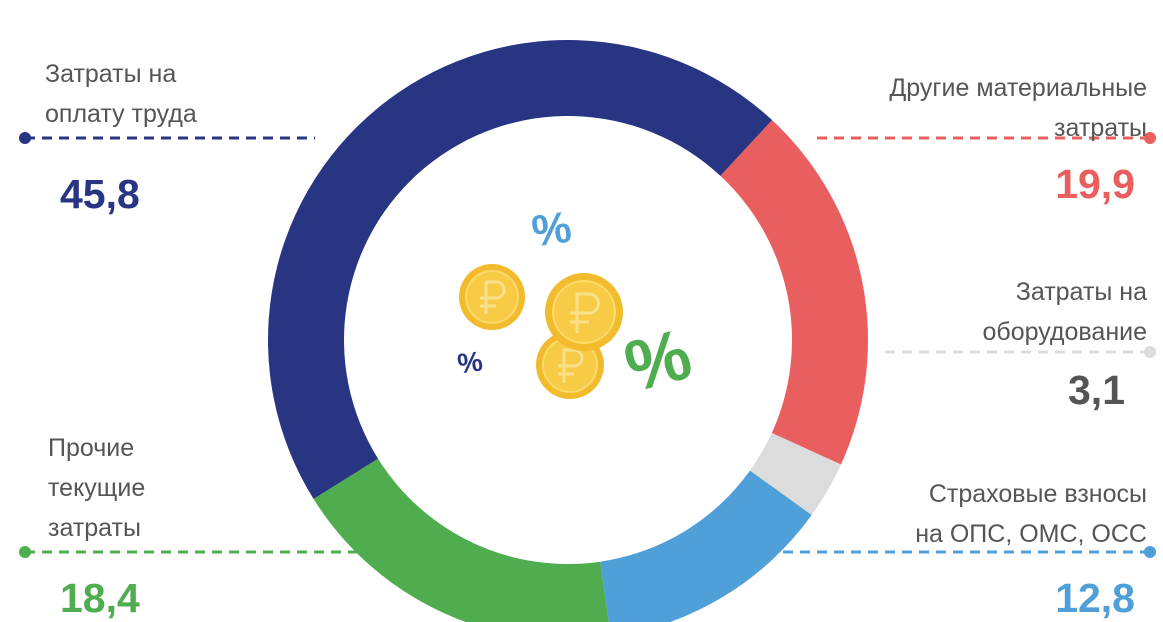 The width and height of the screenshot is (1163, 622). I want to click on center-illustration: % % %, so click(578, 305).